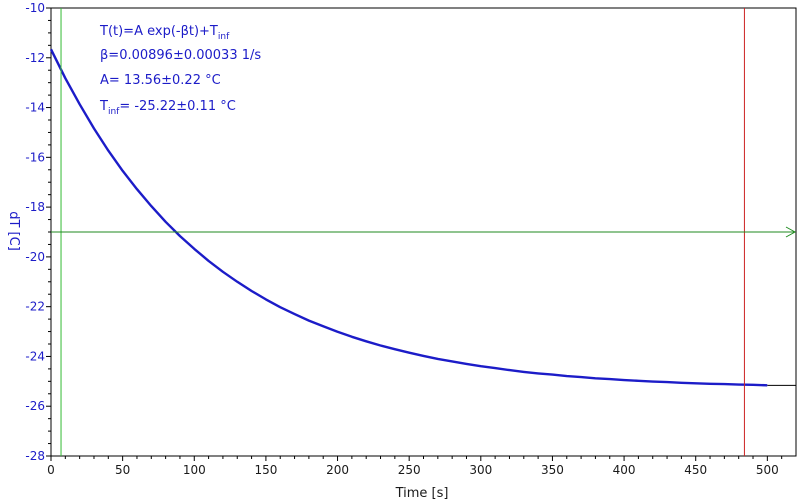  I want to click on horizontal-cursor-arrow, so click(791, 232).